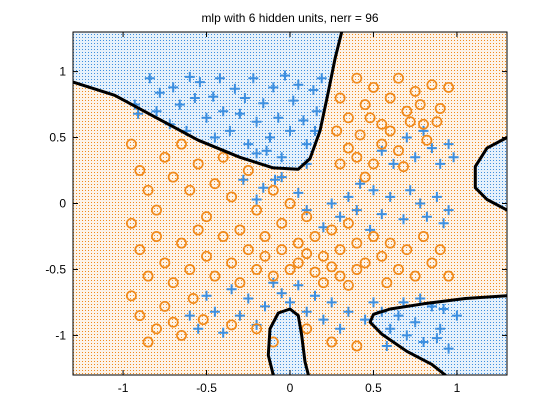  Describe the element at coordinates (206, 388) in the screenshot. I see `x-tick-label: -0.5` at that location.